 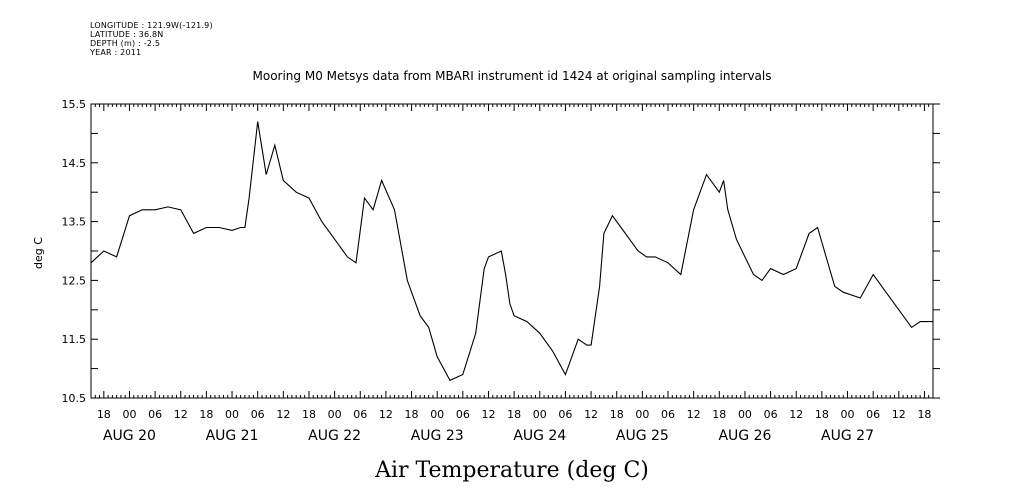 What do you see at coordinates (125, 43) in the screenshot?
I see `depth-label: DEPTH (m) : -2.5` at bounding box center [125, 43].